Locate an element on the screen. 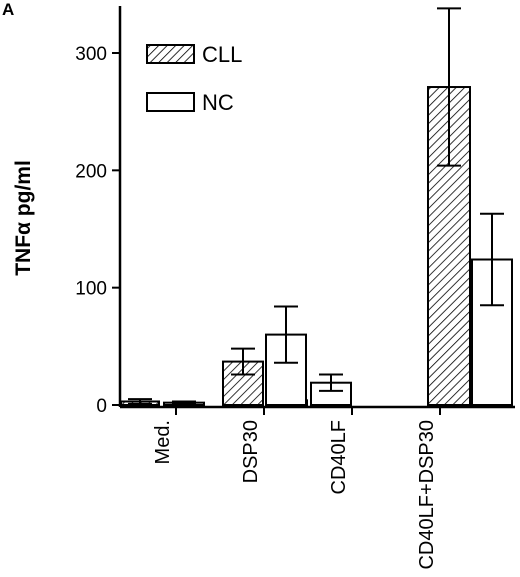 The height and width of the screenshot is (577, 520). panel-label: A is located at coordinates (8, 9).